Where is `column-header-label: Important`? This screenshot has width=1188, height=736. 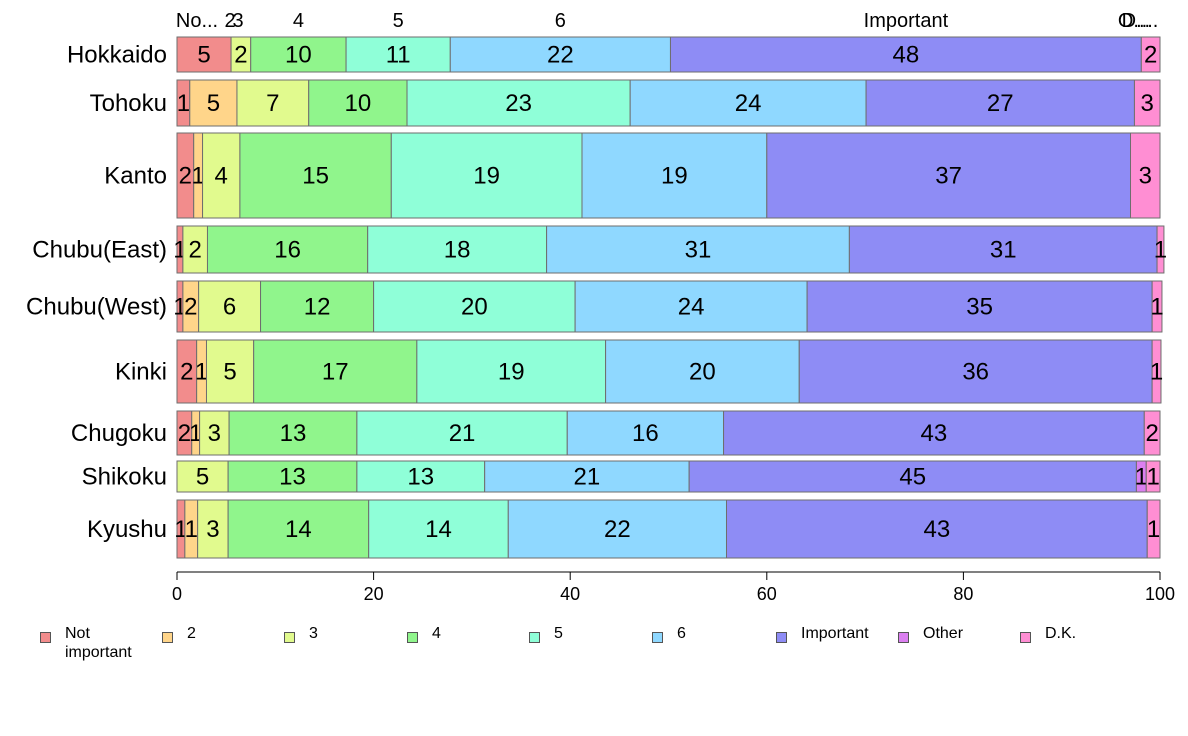 column-header-label: Important is located at coordinates (906, 21).